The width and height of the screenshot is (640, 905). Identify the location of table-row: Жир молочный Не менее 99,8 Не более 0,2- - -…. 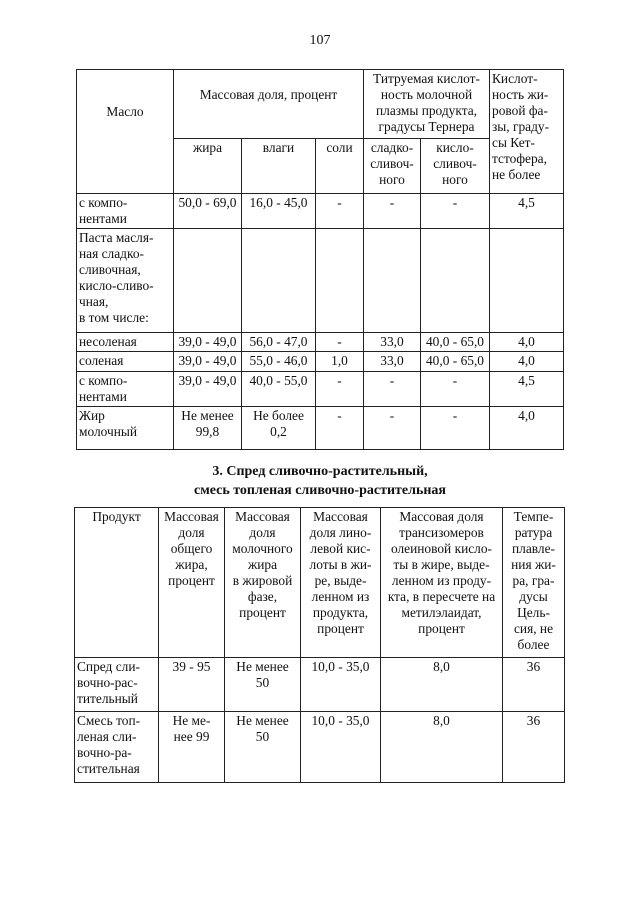
(320, 428).